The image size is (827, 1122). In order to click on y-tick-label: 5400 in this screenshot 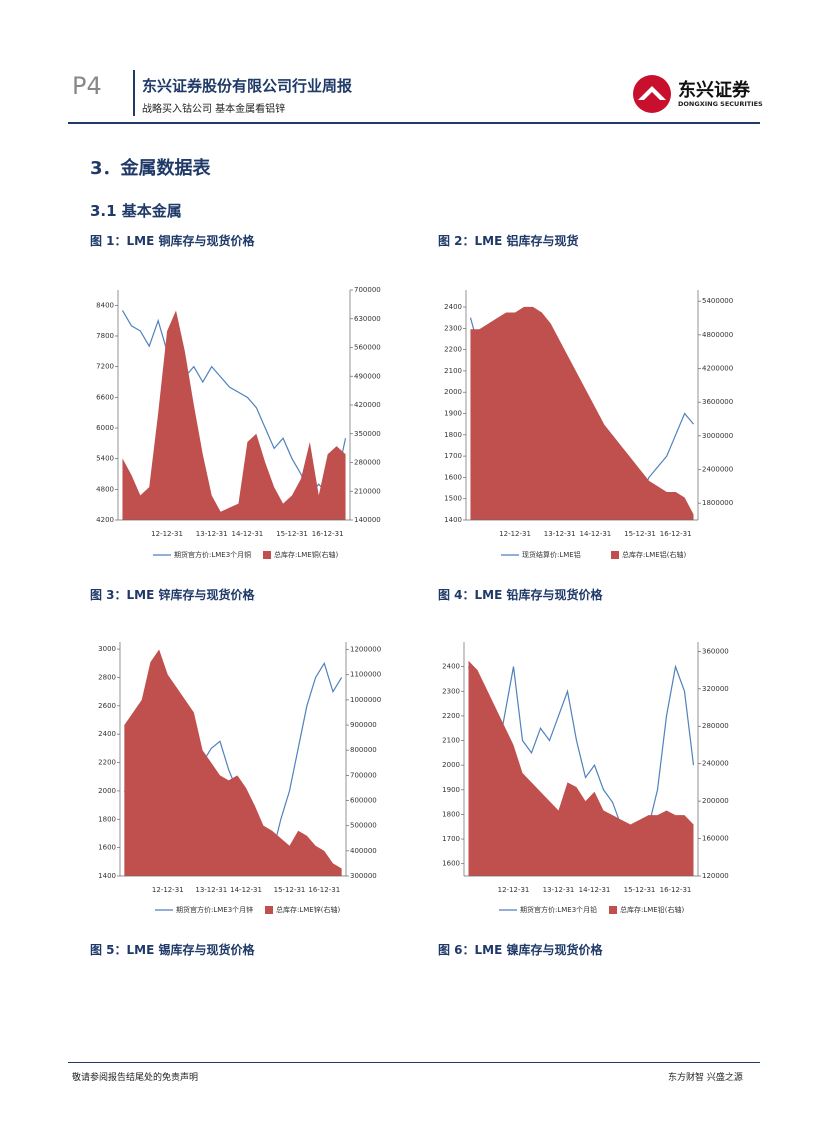, I will do `click(105, 459)`.